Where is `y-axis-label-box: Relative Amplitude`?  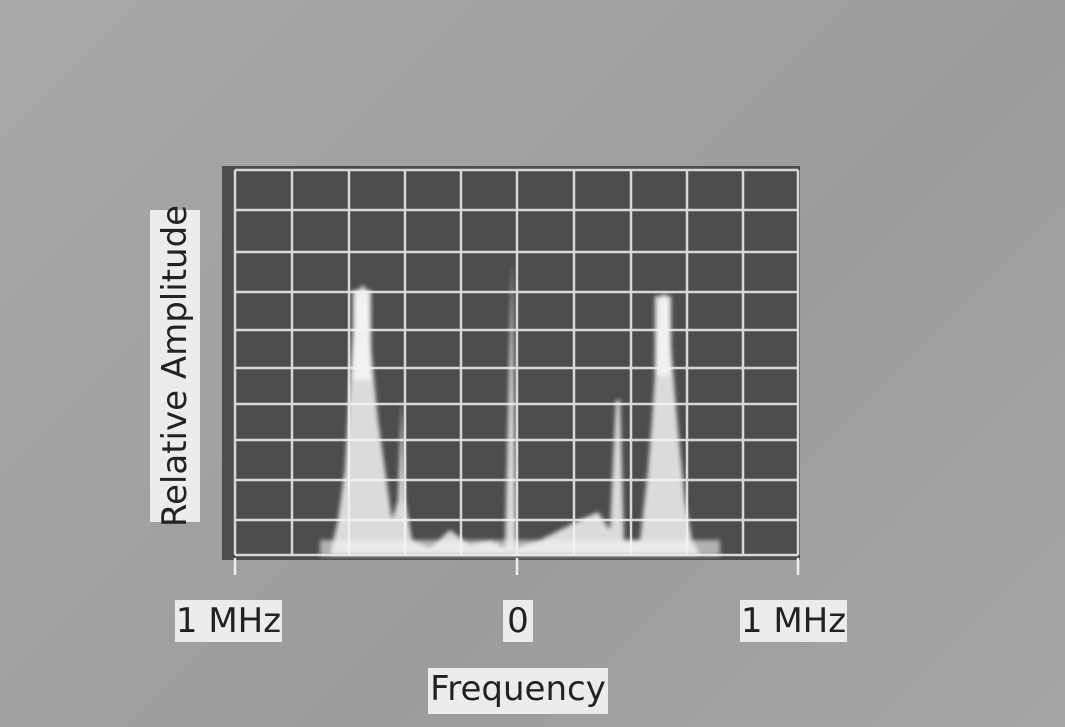 y-axis-label-box: Relative Amplitude is located at coordinates (175, 366).